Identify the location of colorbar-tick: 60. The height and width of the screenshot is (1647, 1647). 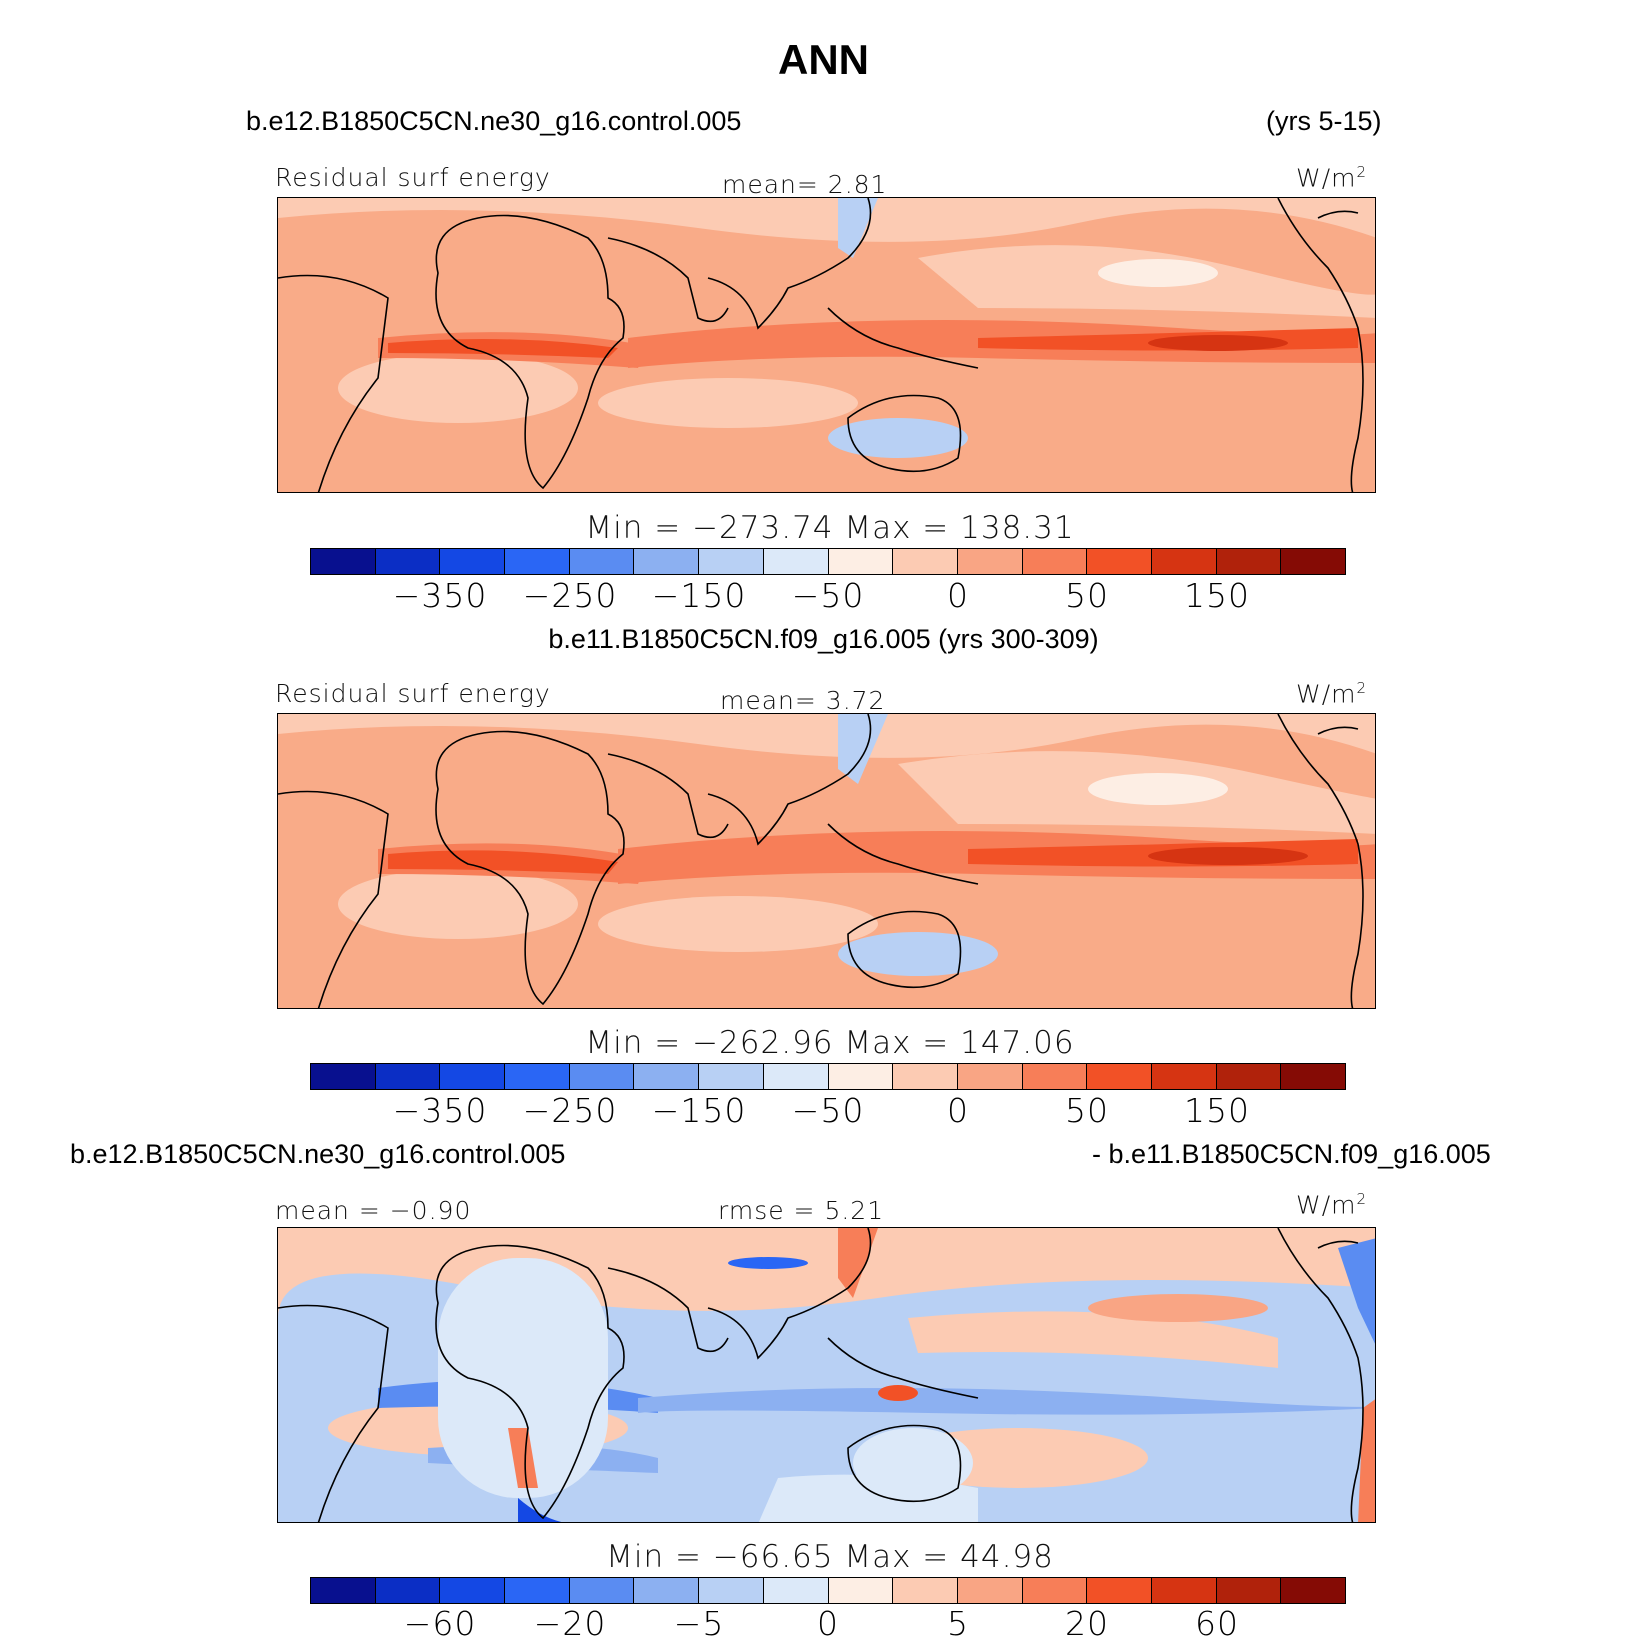
(1217, 1623).